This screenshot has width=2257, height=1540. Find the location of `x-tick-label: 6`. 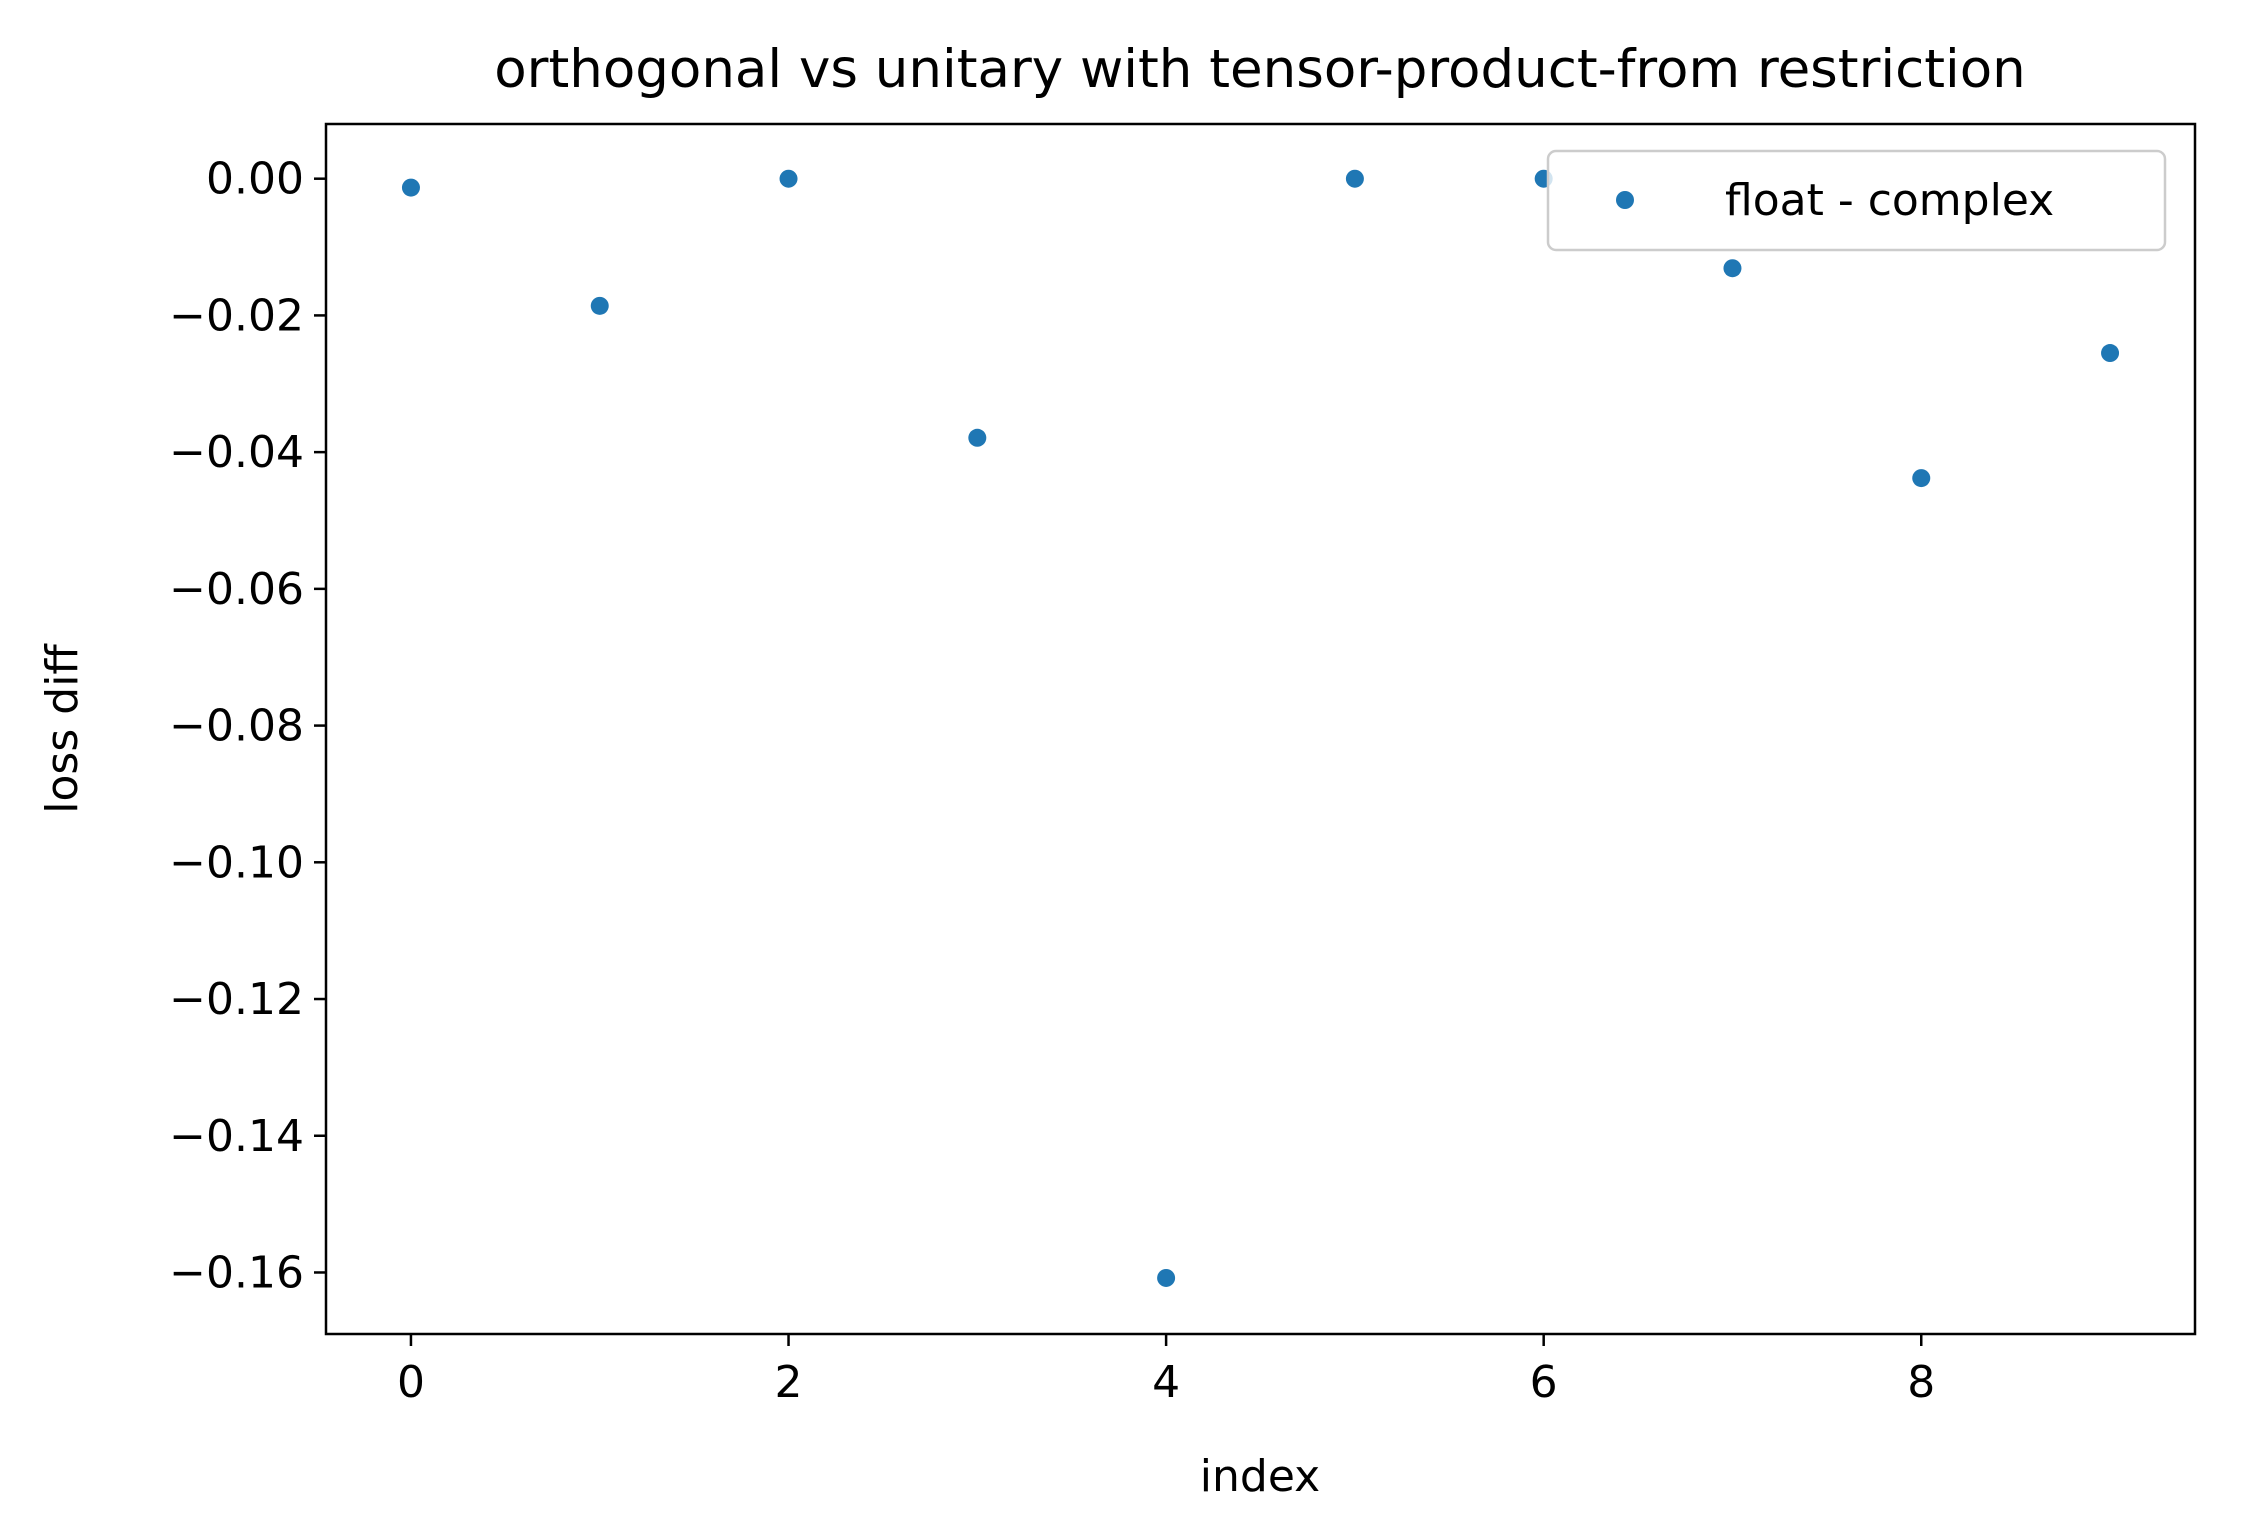

x-tick-label: 6 is located at coordinates (1544, 1382).